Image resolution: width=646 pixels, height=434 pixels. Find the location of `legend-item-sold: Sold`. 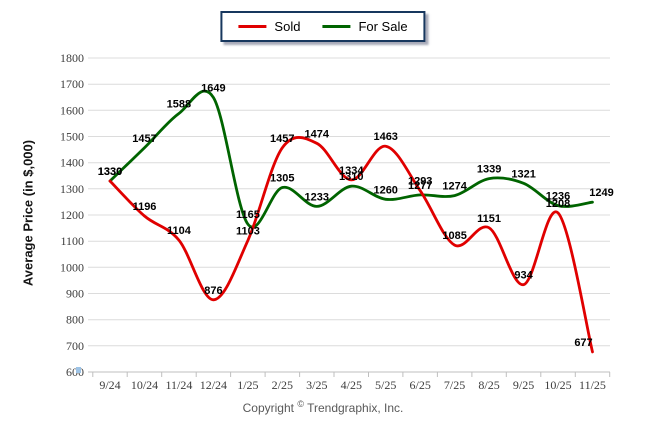

legend-item-sold: Sold is located at coordinates (269, 26).